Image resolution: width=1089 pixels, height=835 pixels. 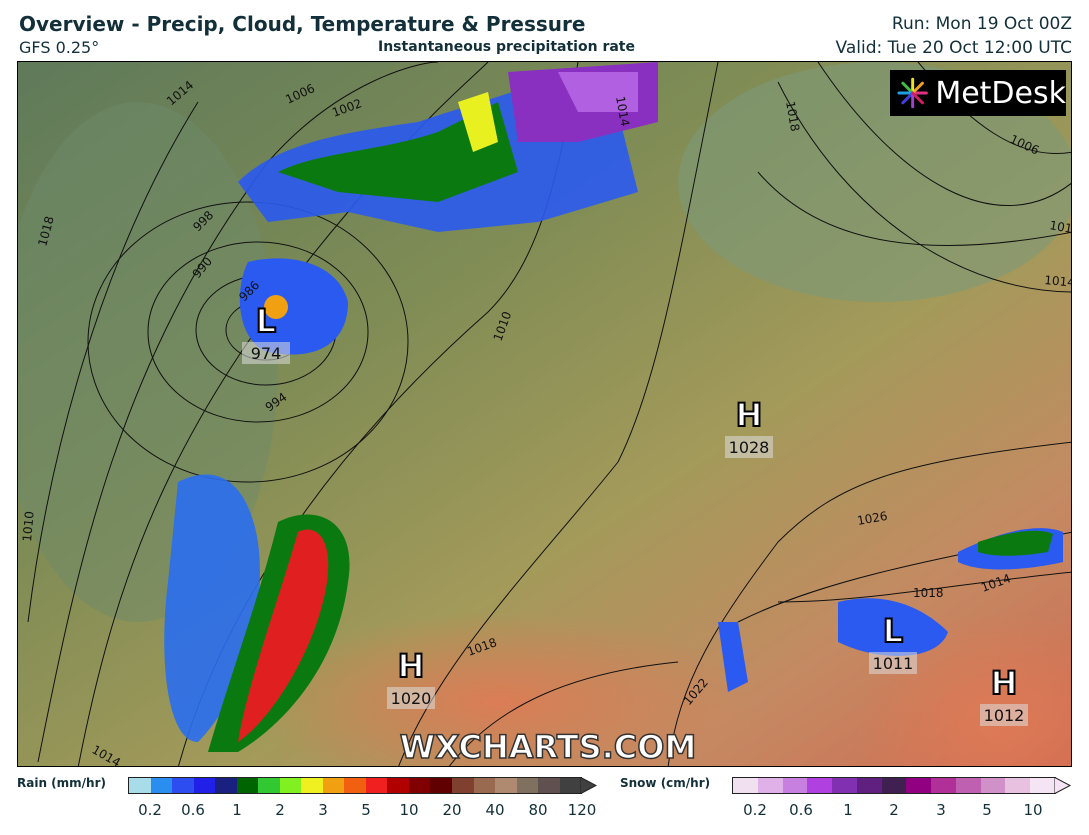 I want to click on pressure-value: 1028, so click(x=749, y=447).